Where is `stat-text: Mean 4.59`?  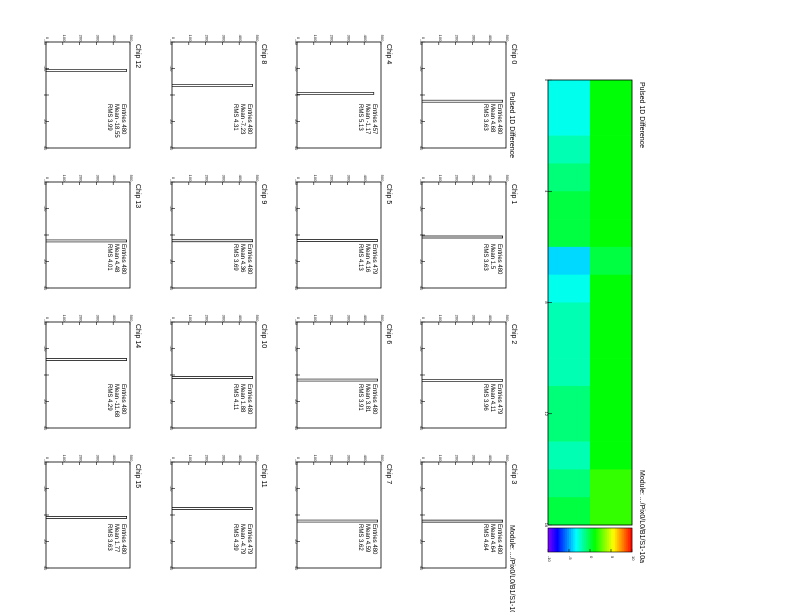
stat-text: Mean 4.59 is located at coordinates (367, 538).